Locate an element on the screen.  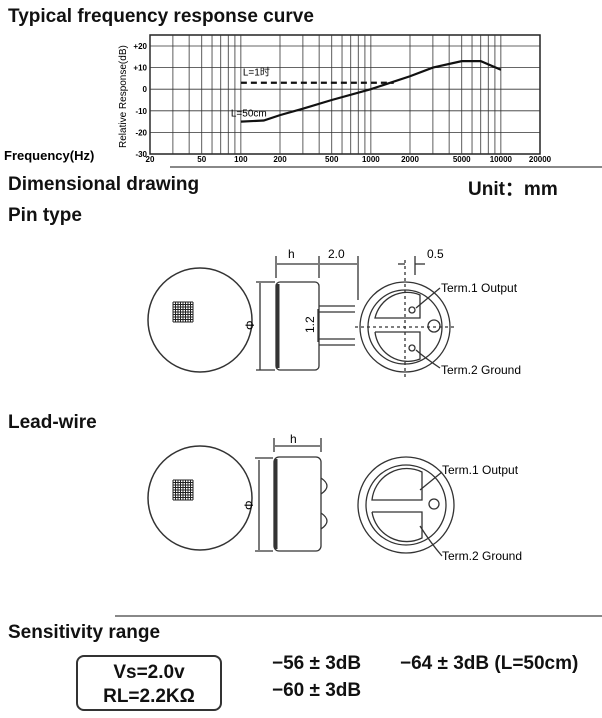
sensitivity-value: −60 ± 3dB is located at coordinates (317, 690).